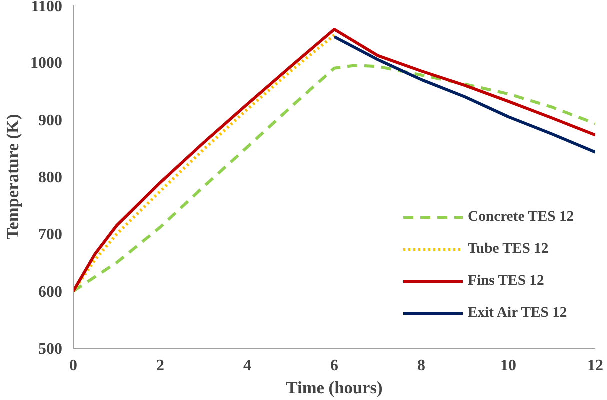  I want to click on x-tick-label: 4, so click(248, 366).